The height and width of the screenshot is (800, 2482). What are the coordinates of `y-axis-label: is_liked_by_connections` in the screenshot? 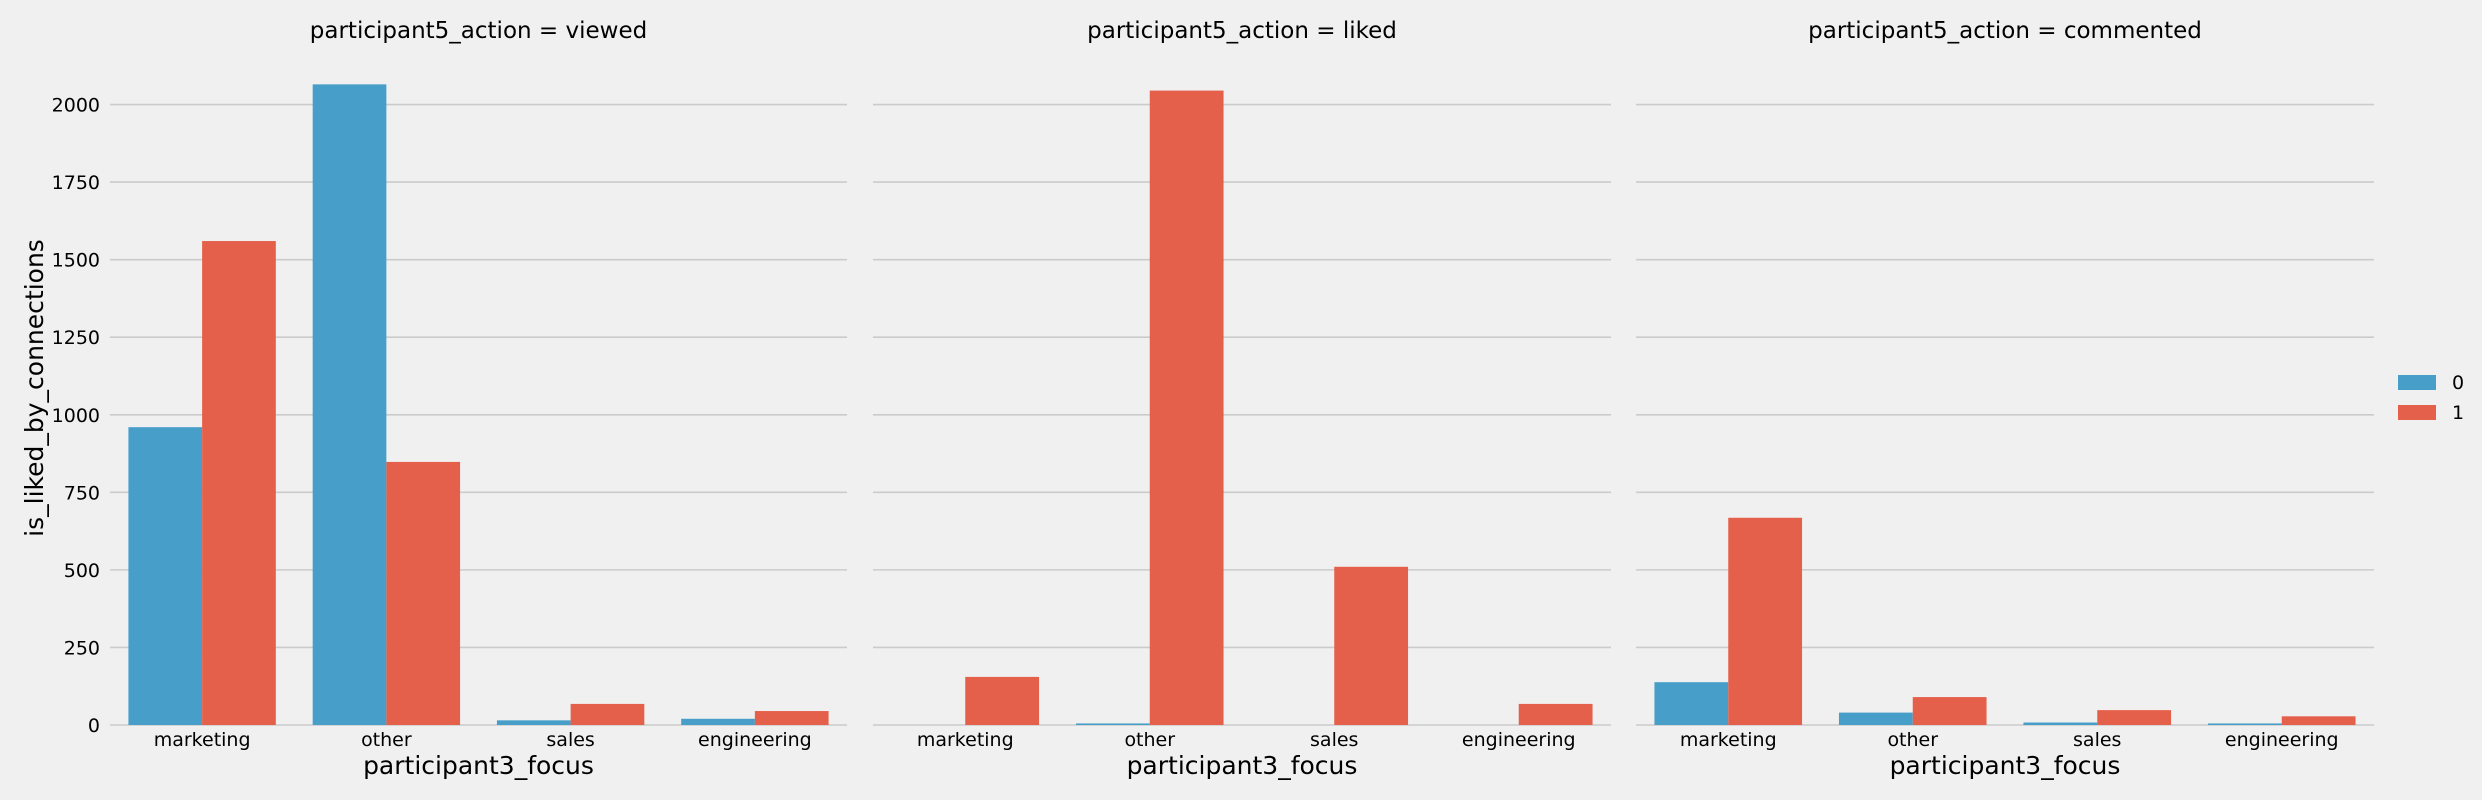 It's located at (34, 388).